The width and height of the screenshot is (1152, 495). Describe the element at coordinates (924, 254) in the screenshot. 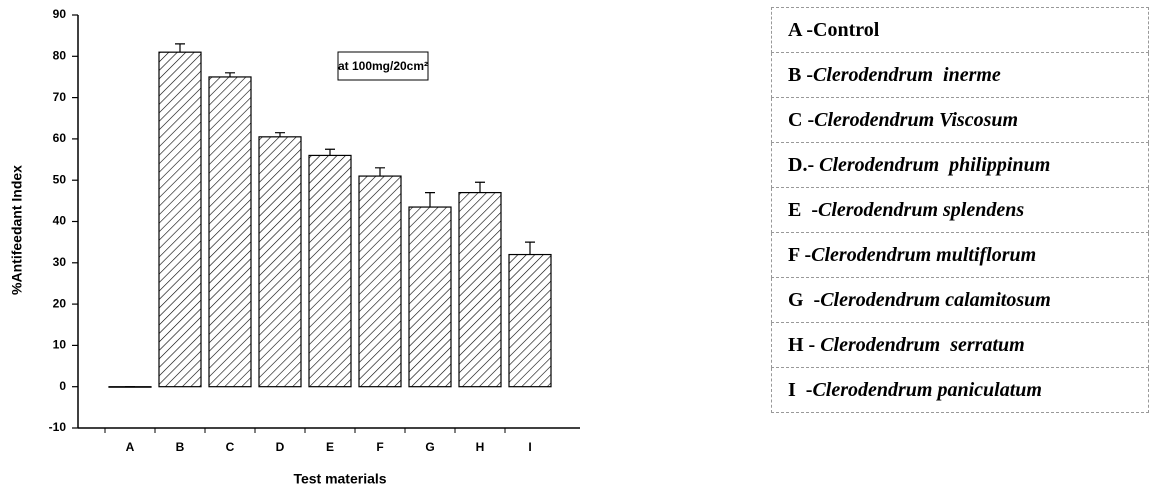

I see `key-name: Clerodendrum multiflorum` at that location.